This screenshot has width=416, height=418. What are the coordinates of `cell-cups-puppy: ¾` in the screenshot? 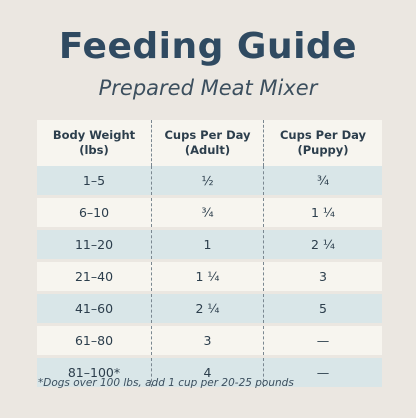 It's located at (322, 180).